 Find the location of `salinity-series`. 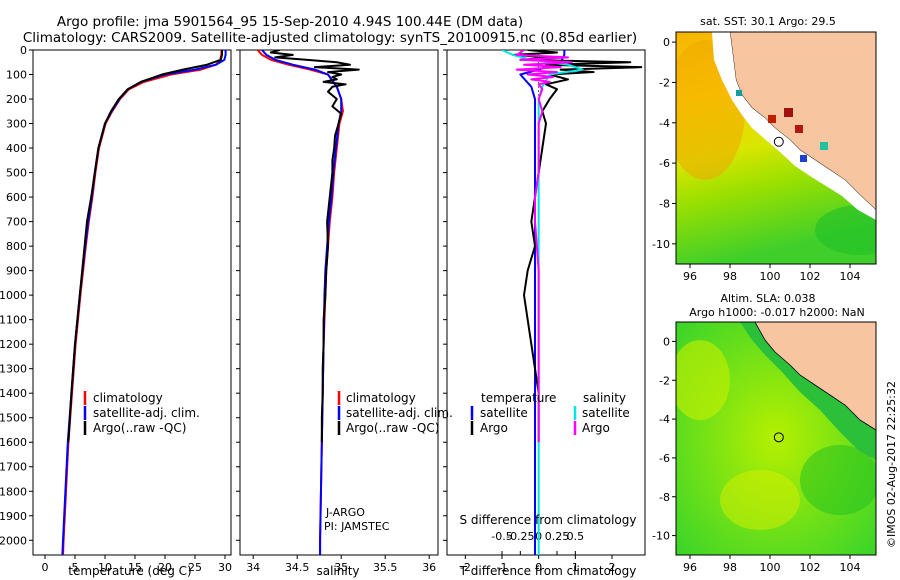

salinity-series is located at coordinates (308, 302).